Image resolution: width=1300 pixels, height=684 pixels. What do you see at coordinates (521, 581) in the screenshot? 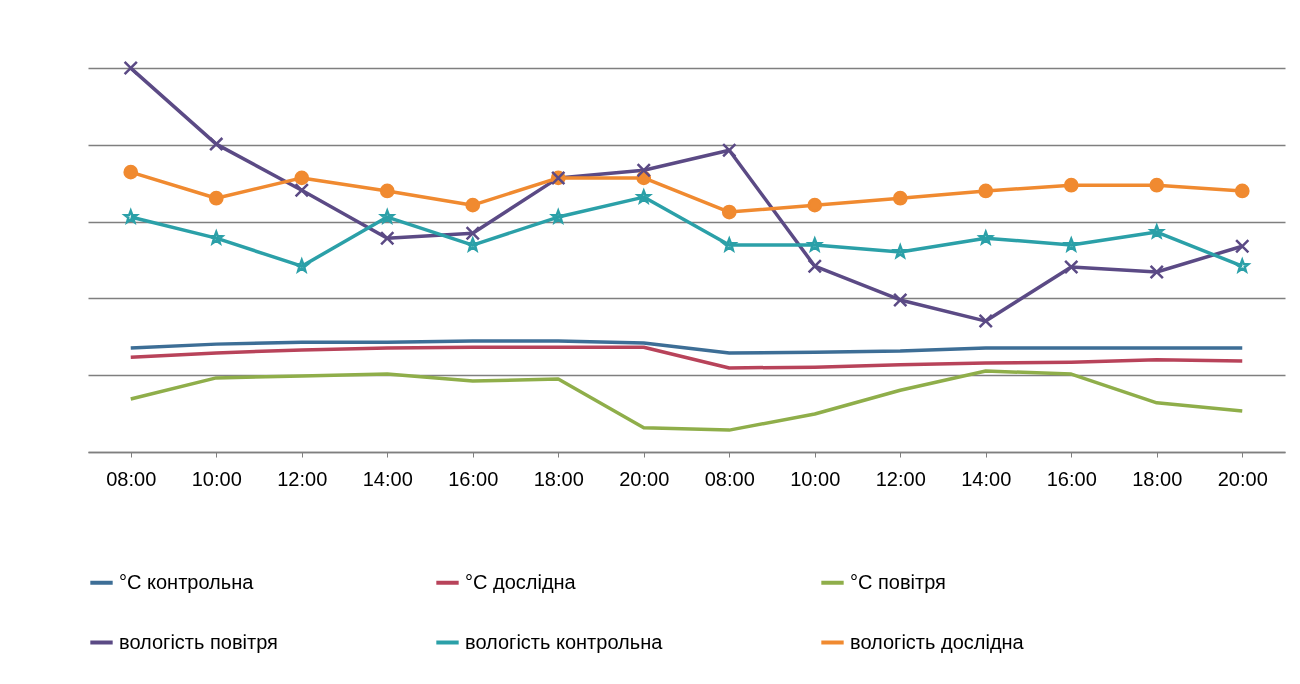
I see `legend-label: °C дослідна` at bounding box center [521, 581].